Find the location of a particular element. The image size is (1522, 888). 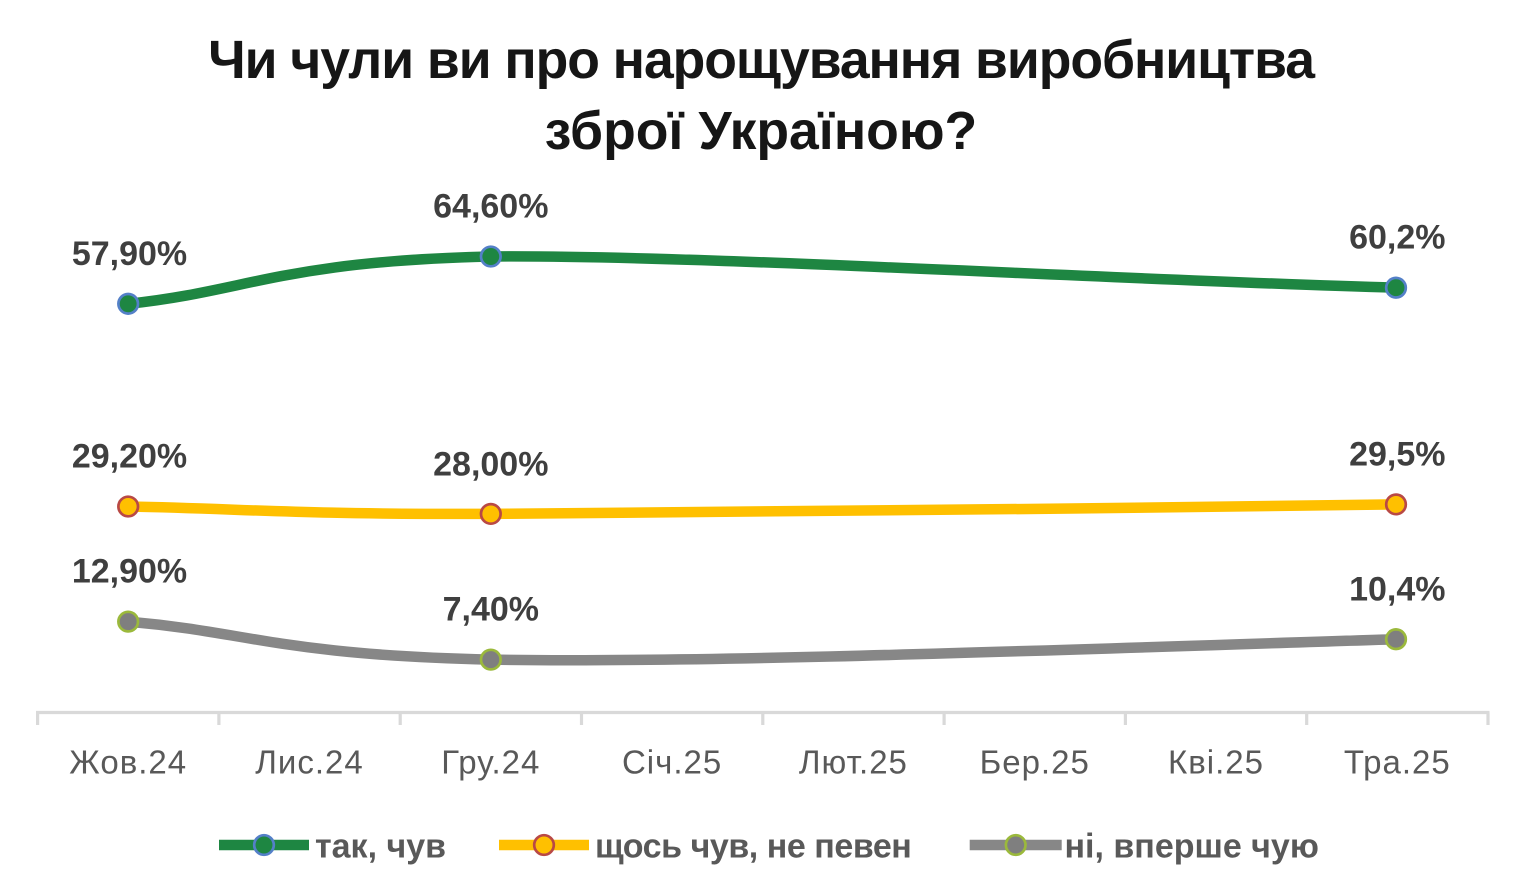

svg-text: Січ.25 is located at coordinates (672, 762).